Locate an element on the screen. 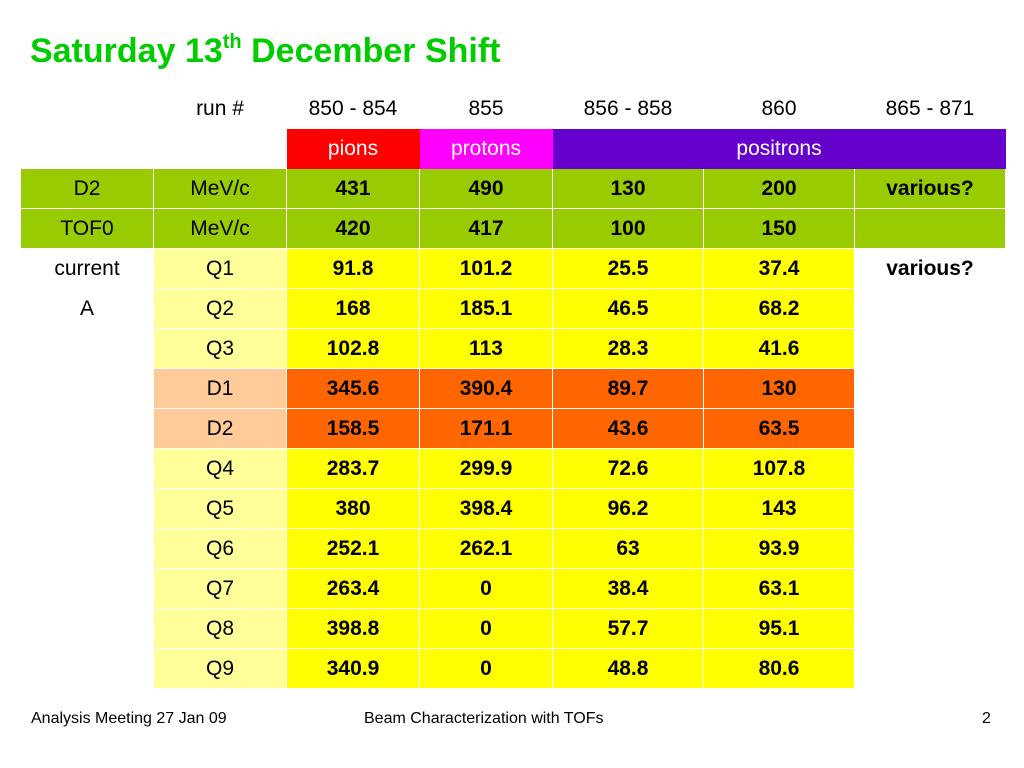 The height and width of the screenshot is (768, 1024). current-row: Q9 340.9 0 48.8 80.6 is located at coordinates (513, 668).